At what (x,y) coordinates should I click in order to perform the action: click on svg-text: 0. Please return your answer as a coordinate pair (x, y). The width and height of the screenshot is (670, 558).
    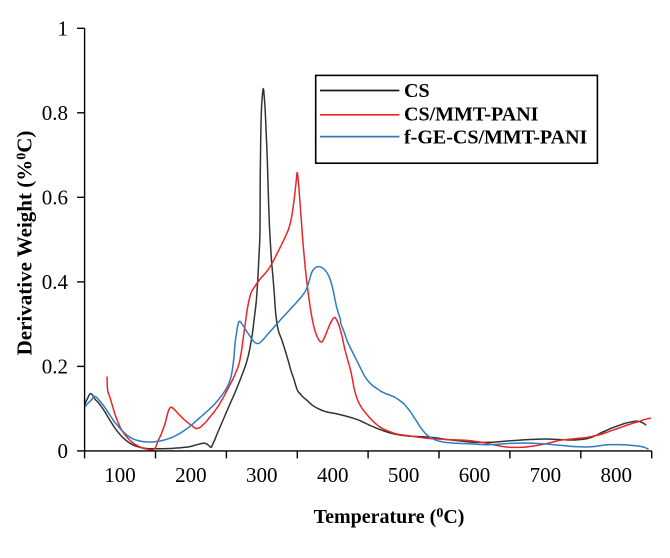
    Looking at the image, I should click on (63, 451).